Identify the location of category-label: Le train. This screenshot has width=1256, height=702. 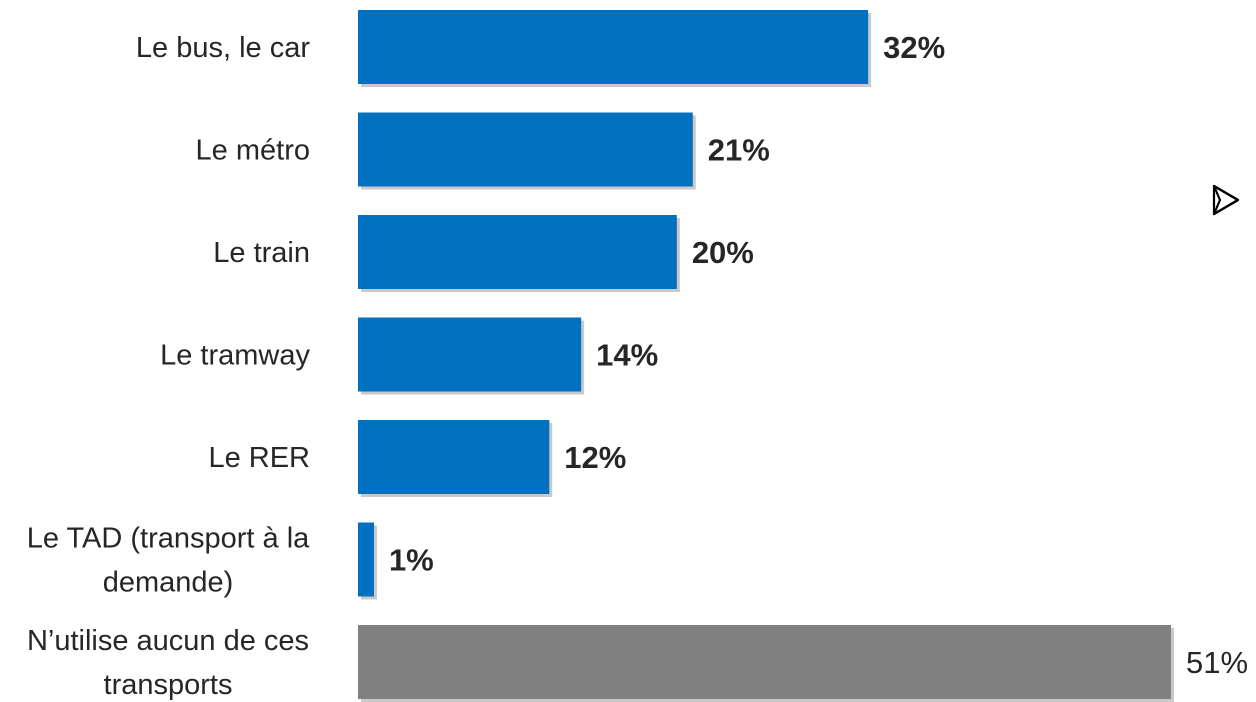
(261, 253).